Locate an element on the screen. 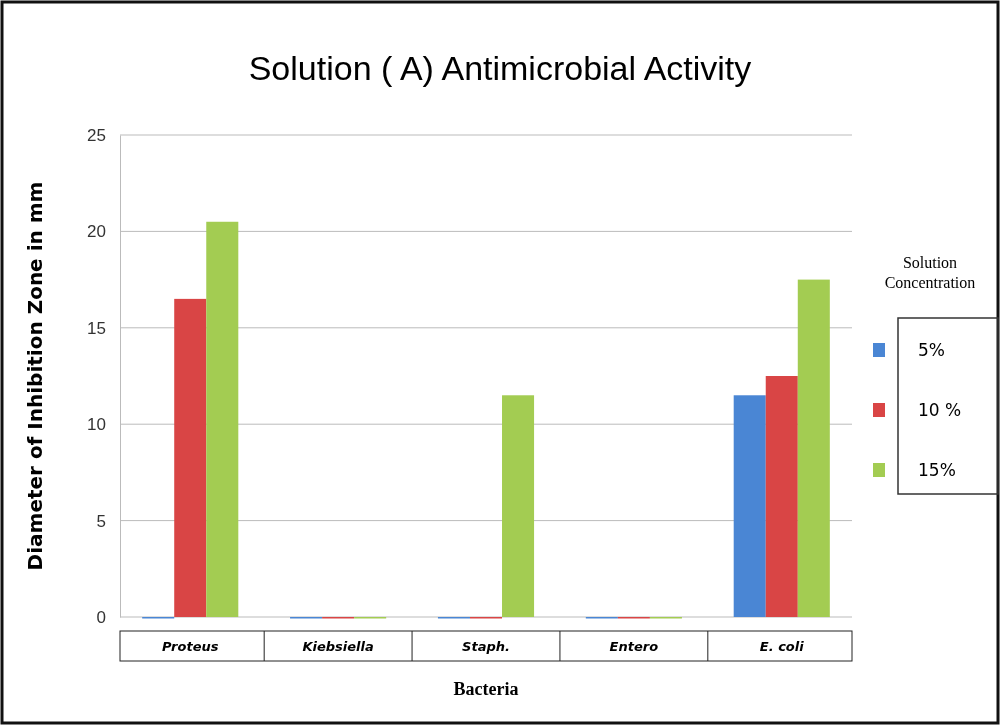 The image size is (1002, 727). x-tick-label: Staph. is located at coordinates (486, 646).